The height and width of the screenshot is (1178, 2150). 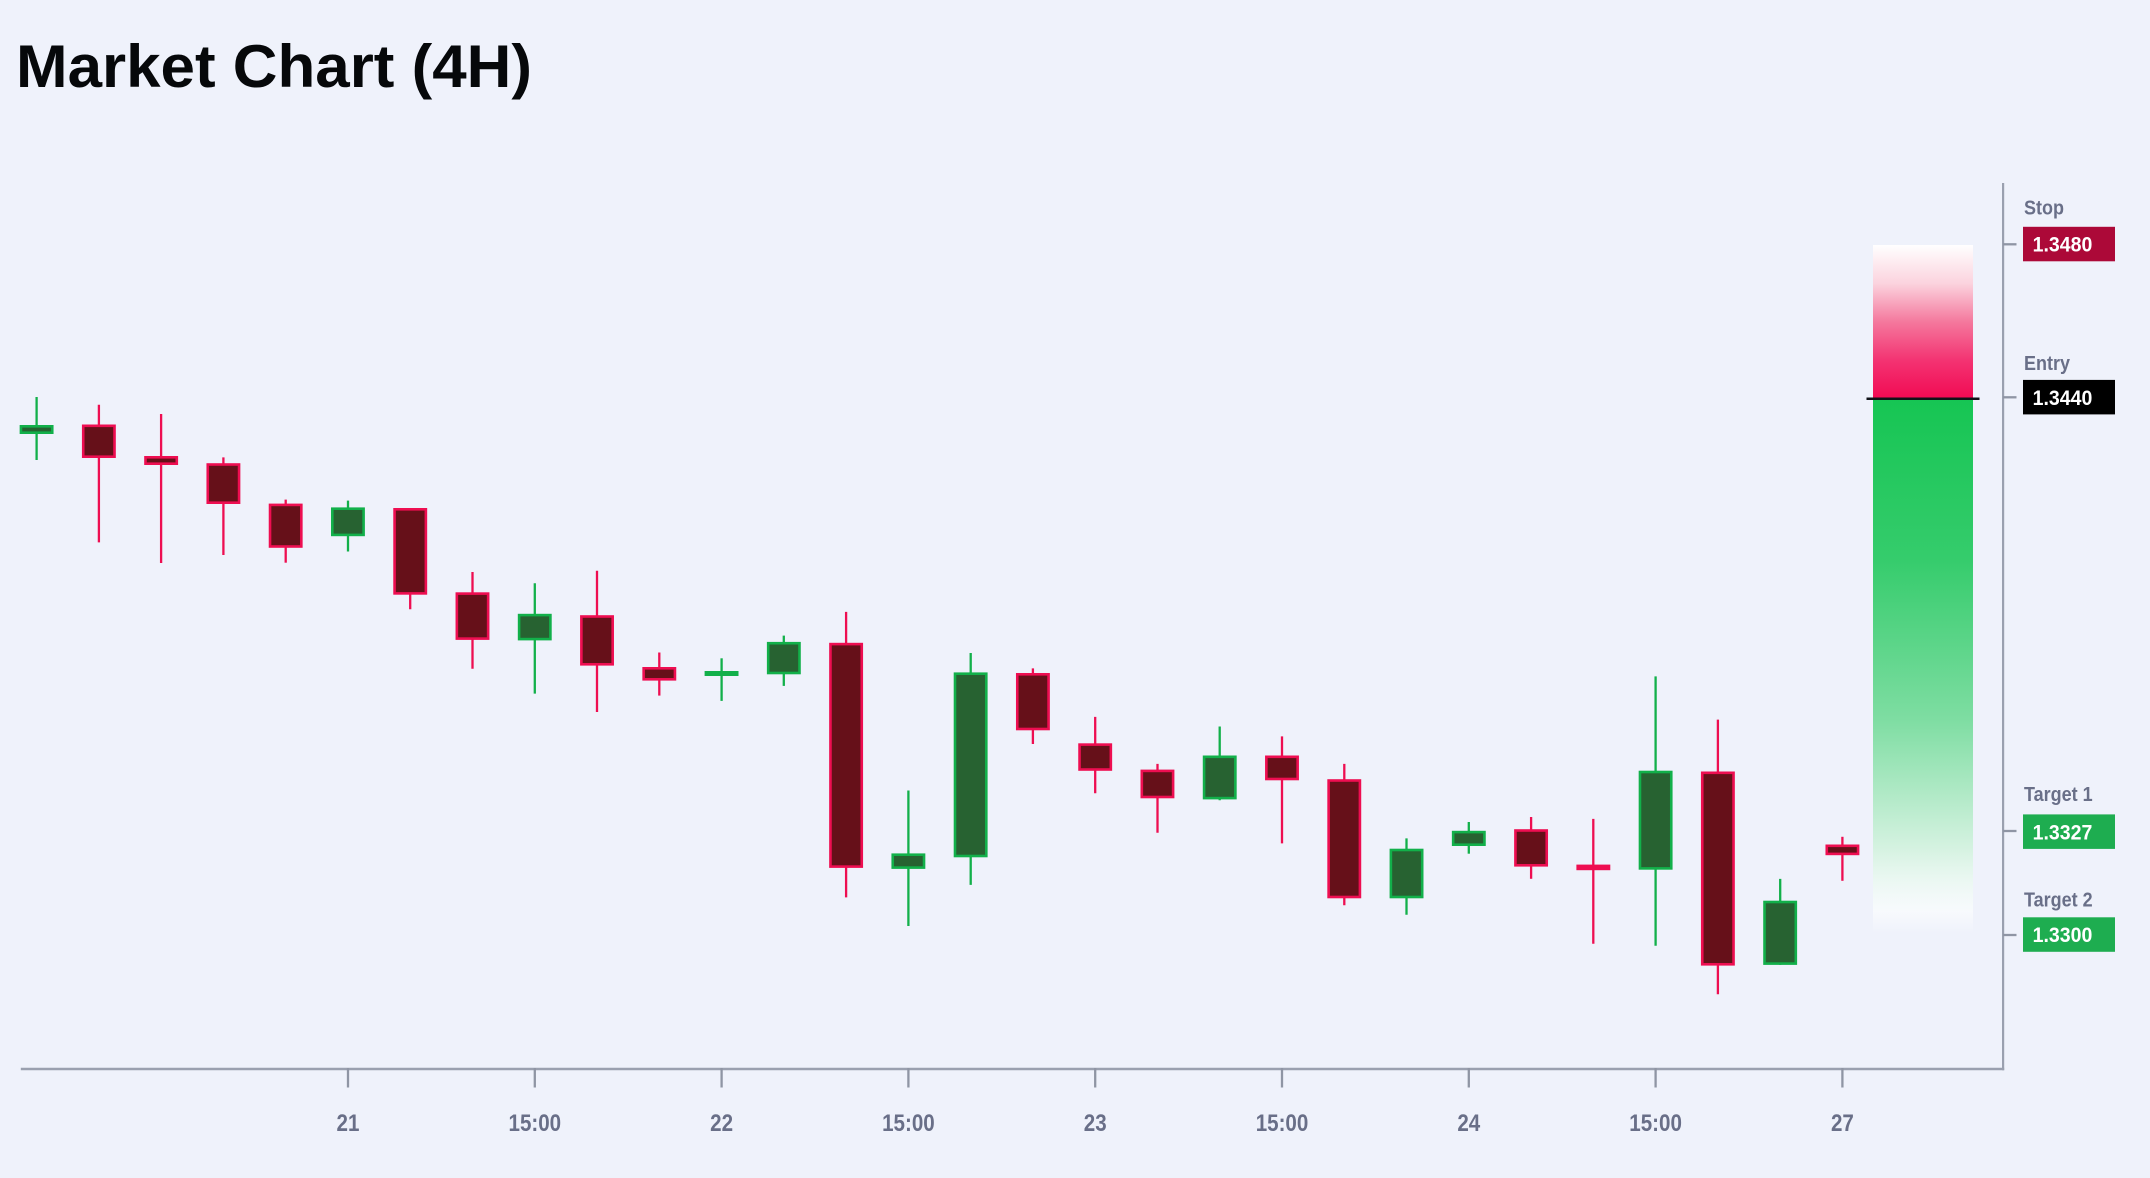 I want to click on svg-text: 1.3300, so click(x=2063, y=936).